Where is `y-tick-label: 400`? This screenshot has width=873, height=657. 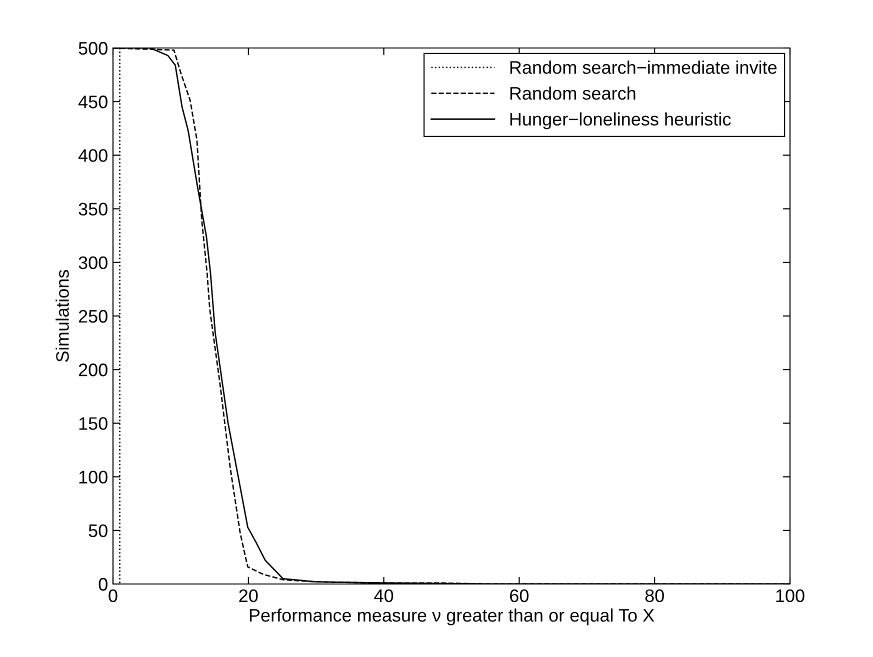
y-tick-label: 400 is located at coordinates (93, 155).